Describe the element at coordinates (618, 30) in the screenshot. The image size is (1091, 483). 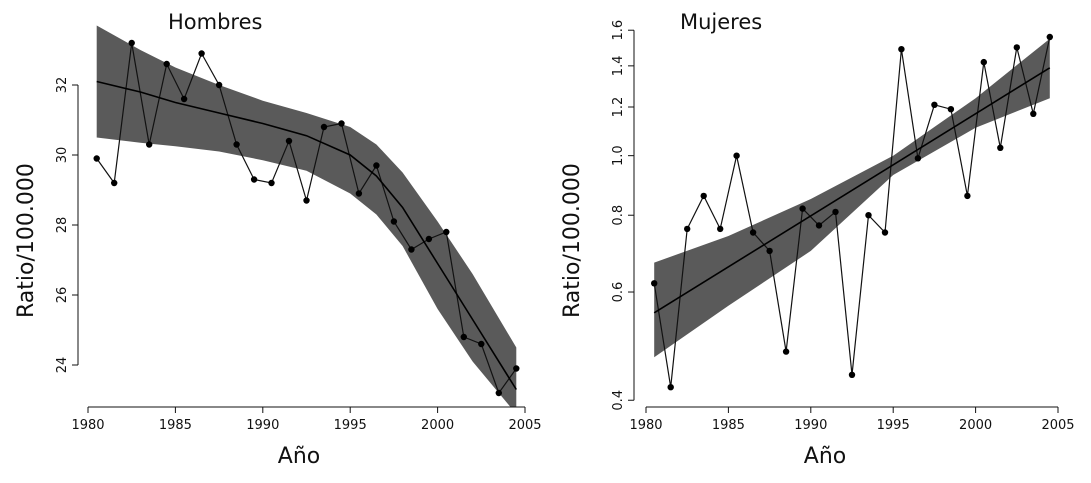
I see `y-tick-label: 1.6` at that location.